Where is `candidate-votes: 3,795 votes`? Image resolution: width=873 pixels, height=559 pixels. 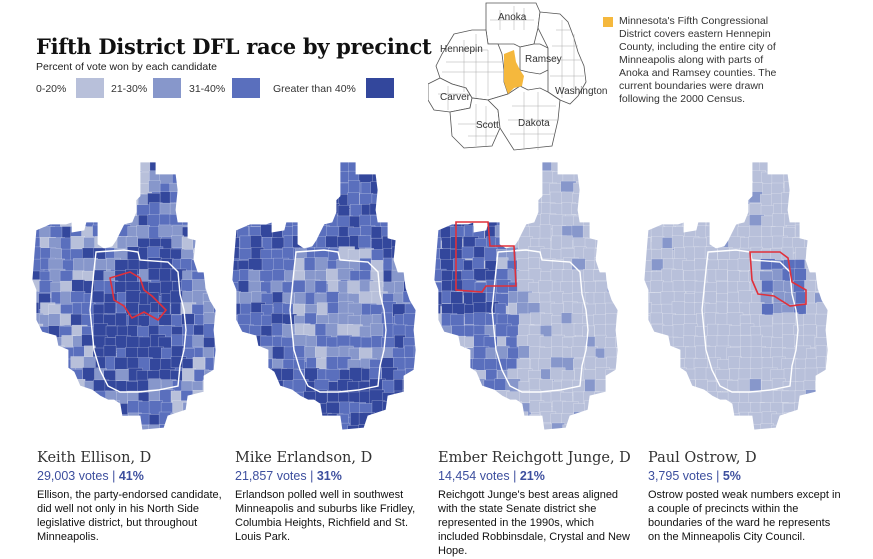
candidate-votes: 3,795 votes is located at coordinates (680, 476).